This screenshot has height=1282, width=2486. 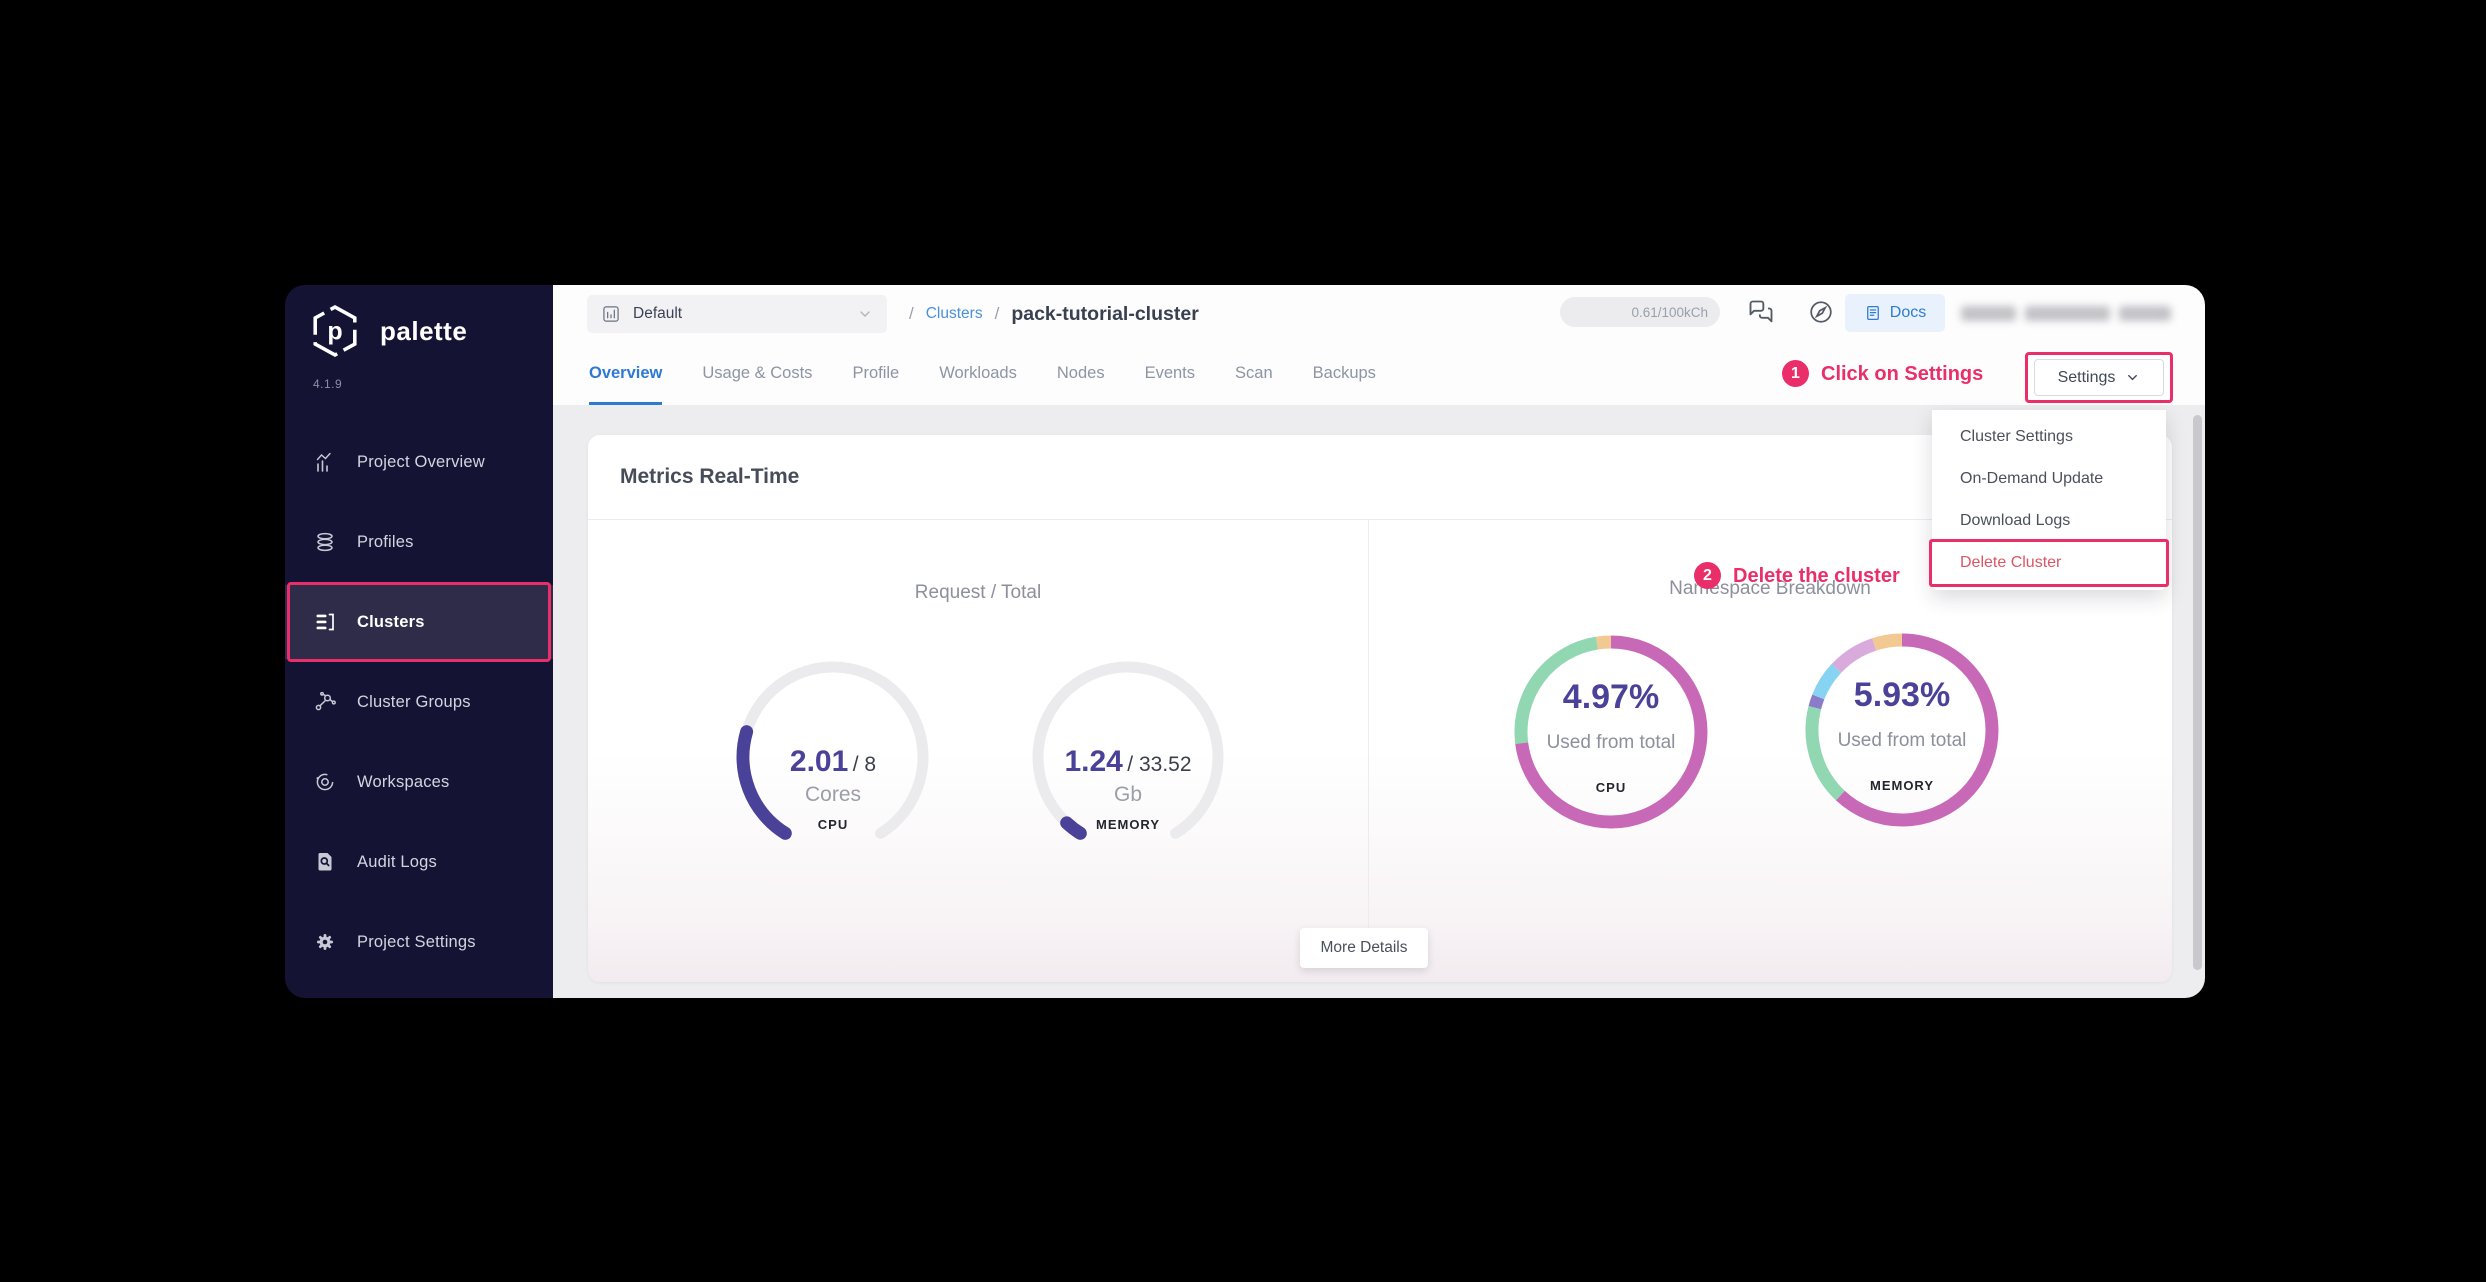 What do you see at coordinates (1821, 312) in the screenshot?
I see `compass-icon` at bounding box center [1821, 312].